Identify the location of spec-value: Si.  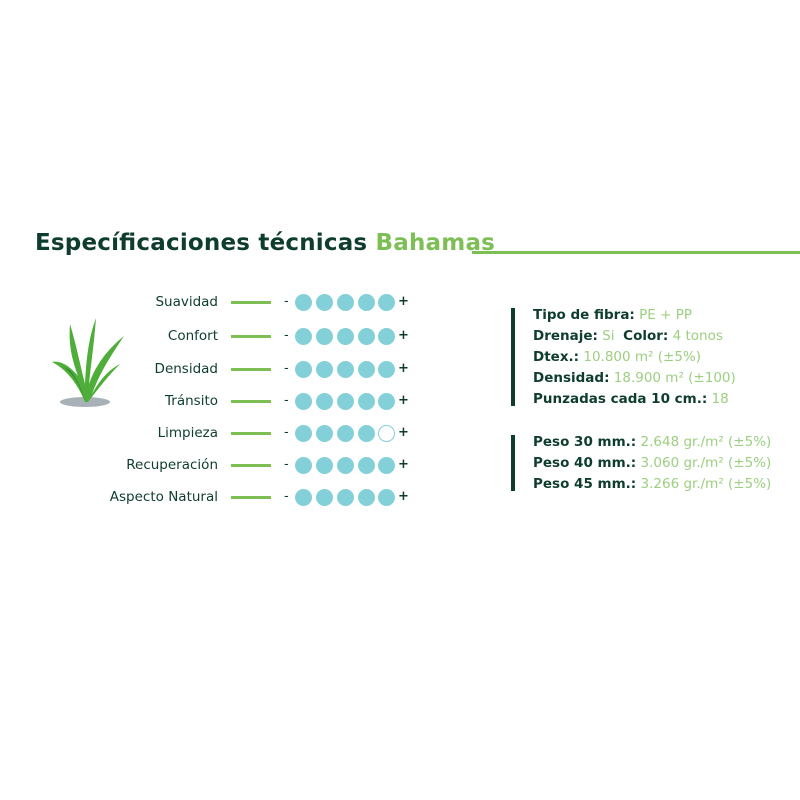
(608, 336).